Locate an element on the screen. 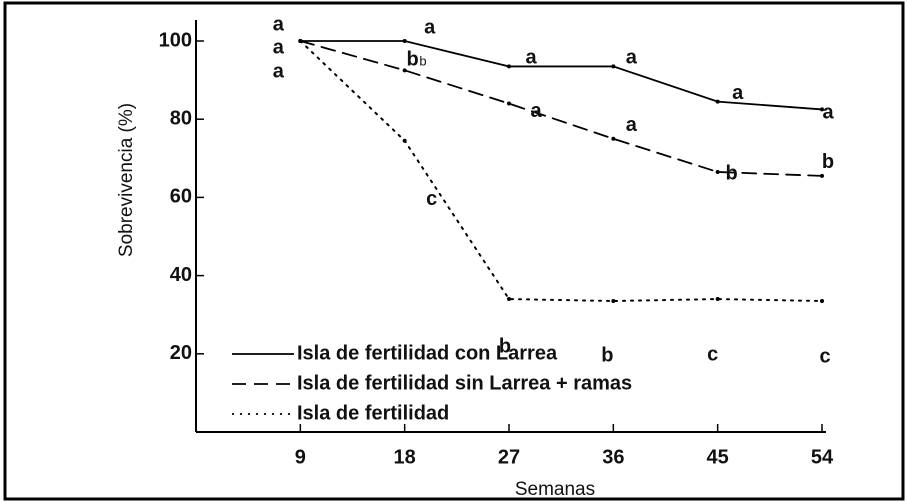 This screenshot has width=907, height=502. legend-label: Isla de fertilidad con Larrea is located at coordinates (427, 353).